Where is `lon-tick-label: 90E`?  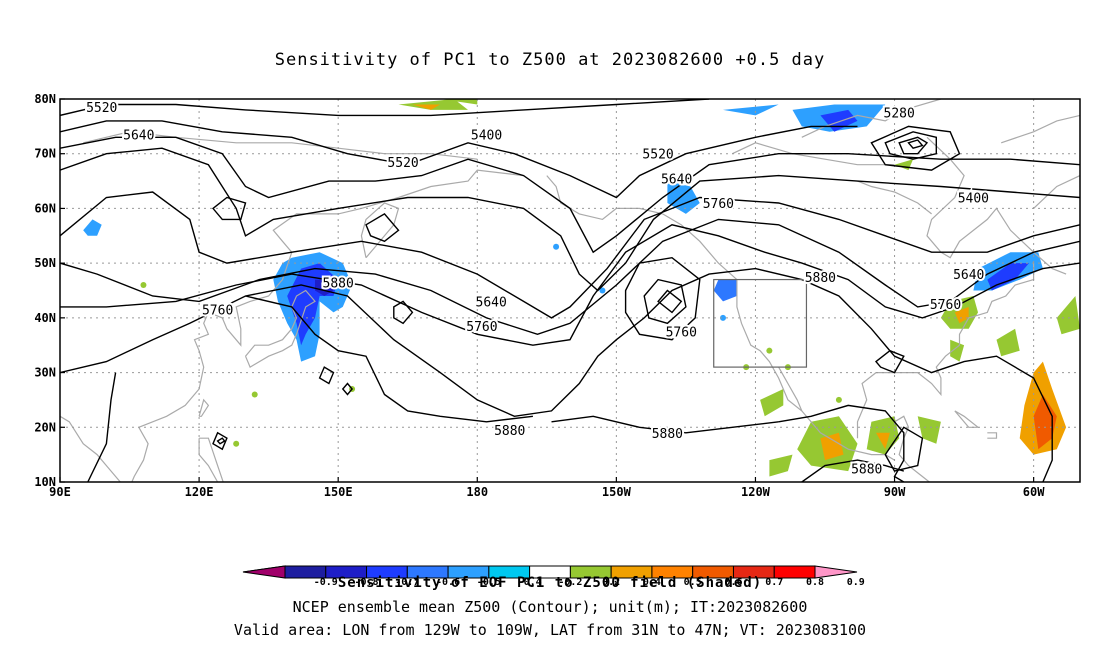
lon-tick-label: 90E is located at coordinates (60, 492).